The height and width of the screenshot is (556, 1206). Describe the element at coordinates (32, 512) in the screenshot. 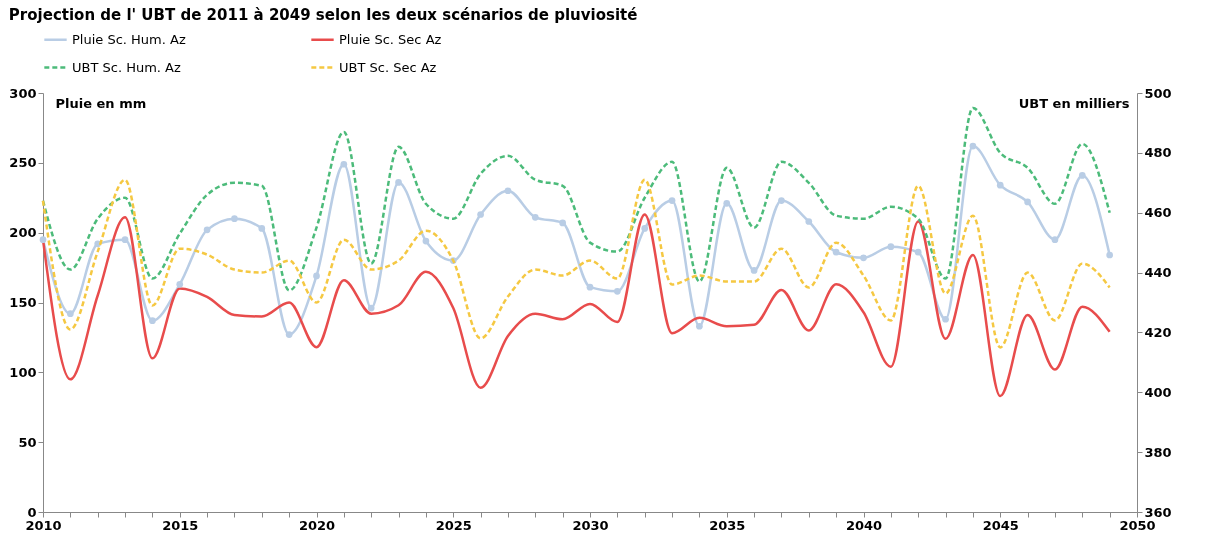

I see `y-tick-label: 0` at that location.